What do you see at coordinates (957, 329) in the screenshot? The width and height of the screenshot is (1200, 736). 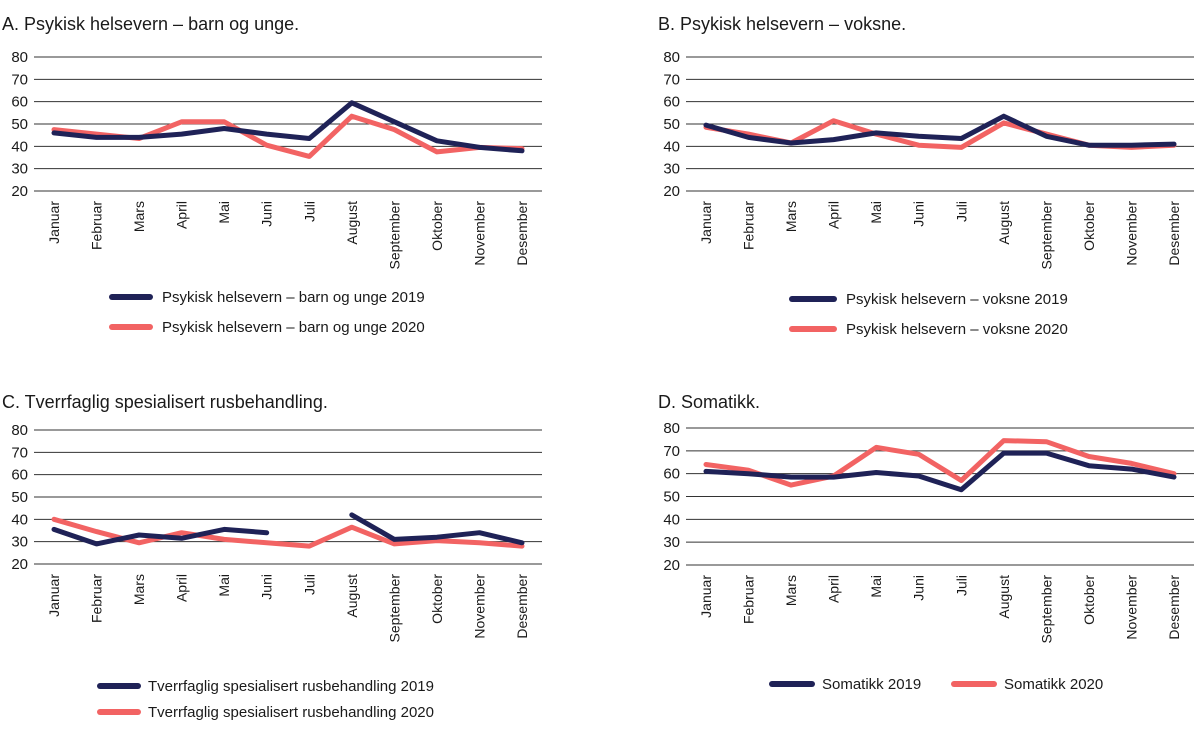 I see `legend-label: Psykisk helsevern – voksne 2020` at bounding box center [957, 329].